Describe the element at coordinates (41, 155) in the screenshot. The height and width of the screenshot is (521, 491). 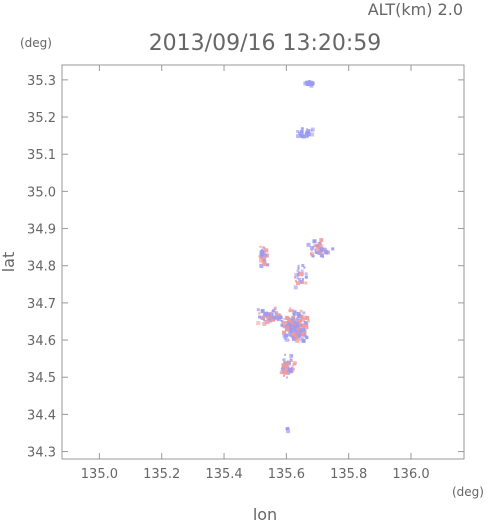
I see `y-tick-label: 35.1` at that location.